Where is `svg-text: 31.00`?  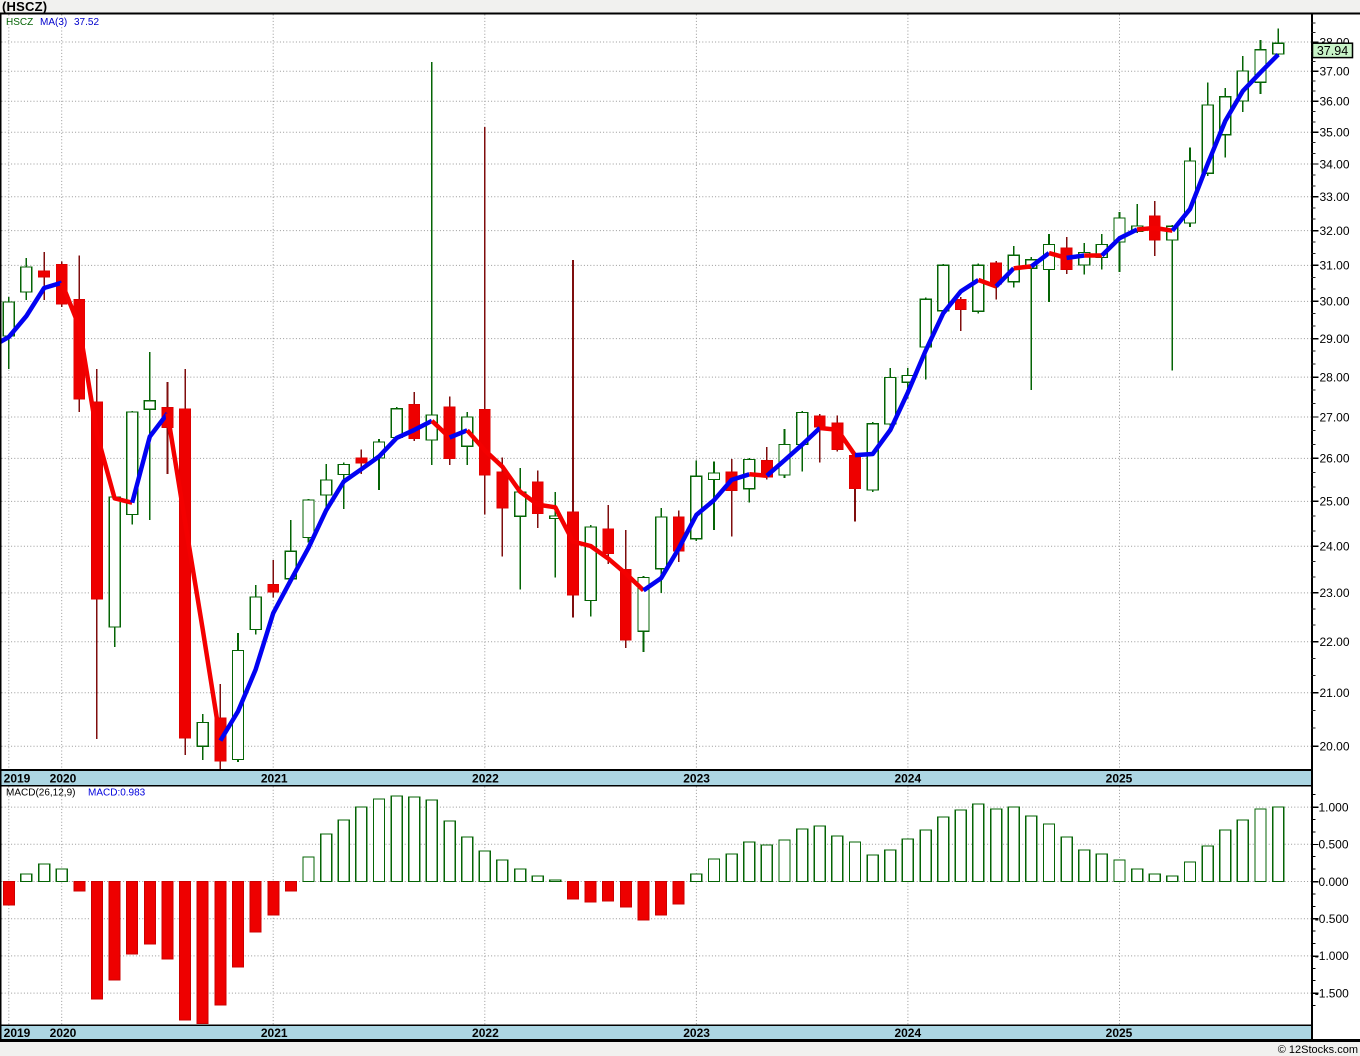 svg-text: 31.00 is located at coordinates (1335, 266).